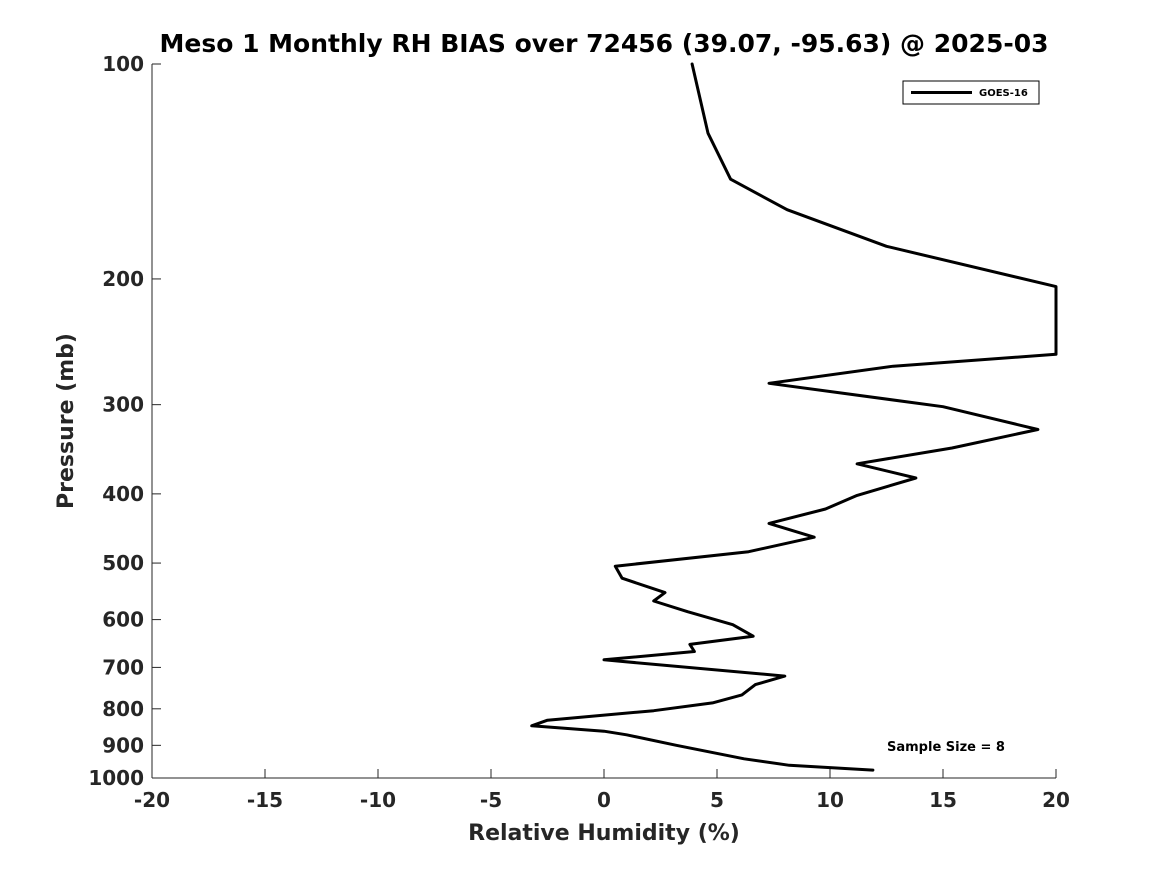 This screenshot has height=875, width=1167. Describe the element at coordinates (491, 800) in the screenshot. I see `x-tick-label: -5` at that location.